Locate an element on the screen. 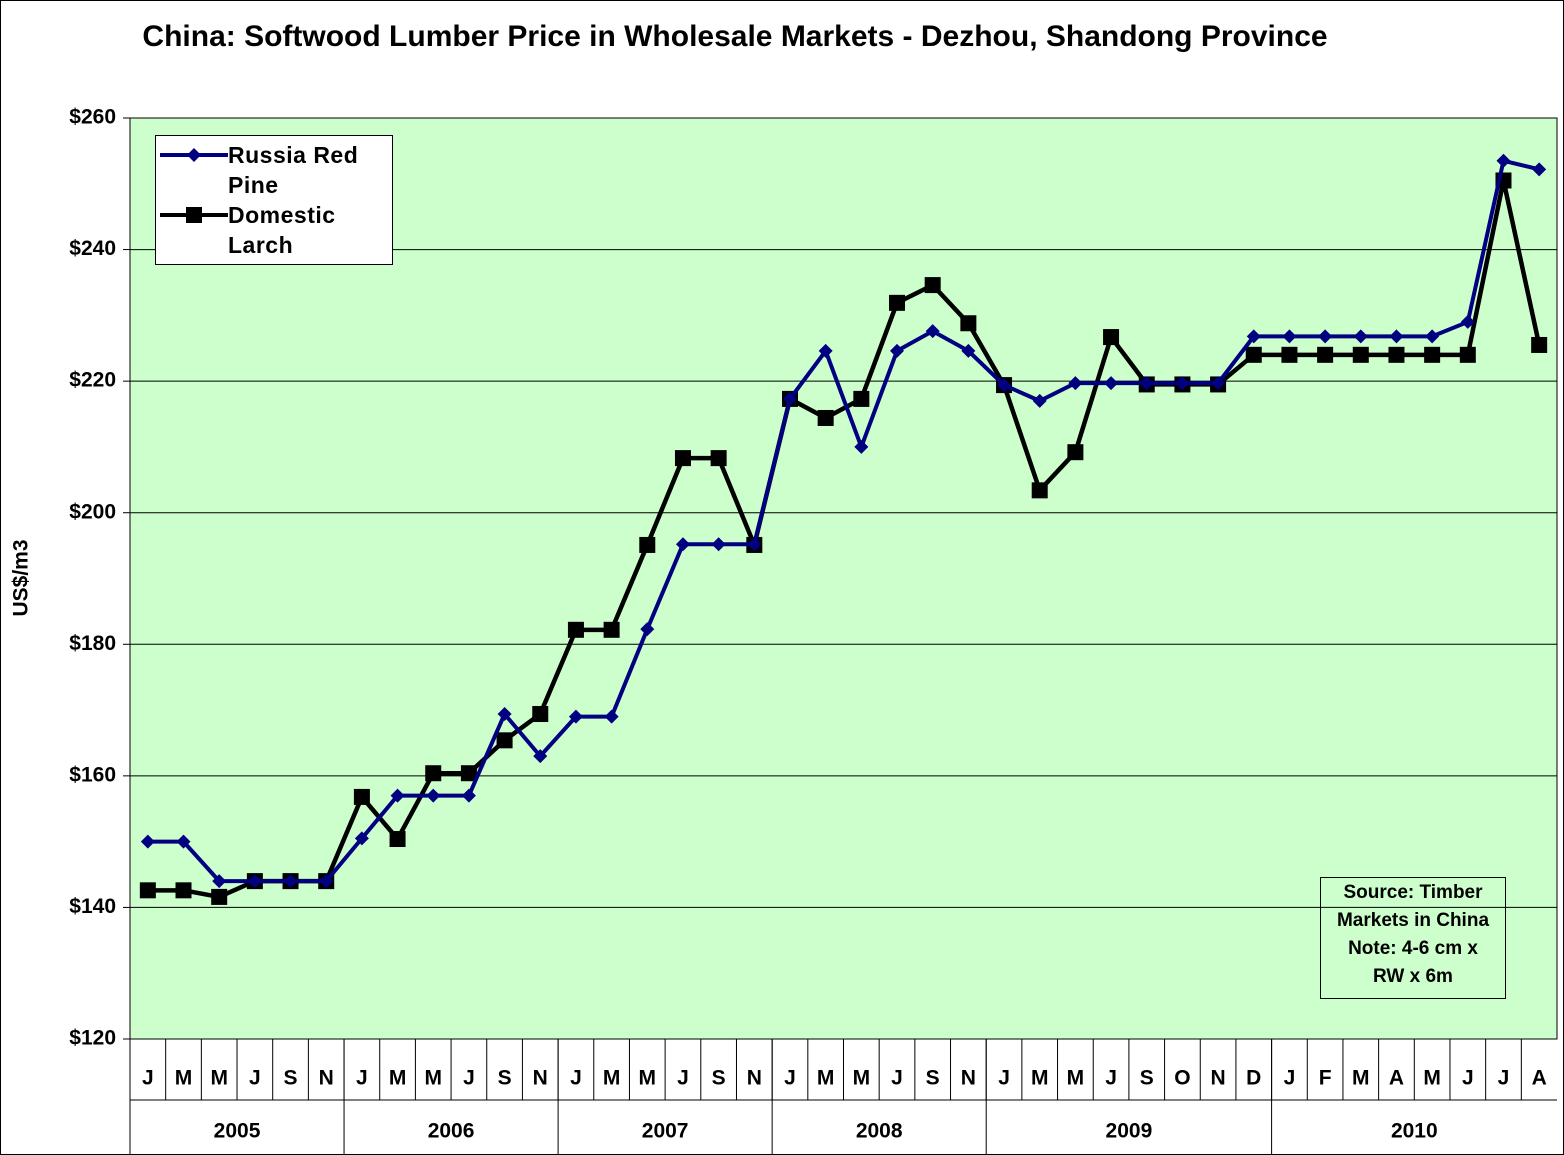  year-label: 2010 is located at coordinates (1414, 1131).